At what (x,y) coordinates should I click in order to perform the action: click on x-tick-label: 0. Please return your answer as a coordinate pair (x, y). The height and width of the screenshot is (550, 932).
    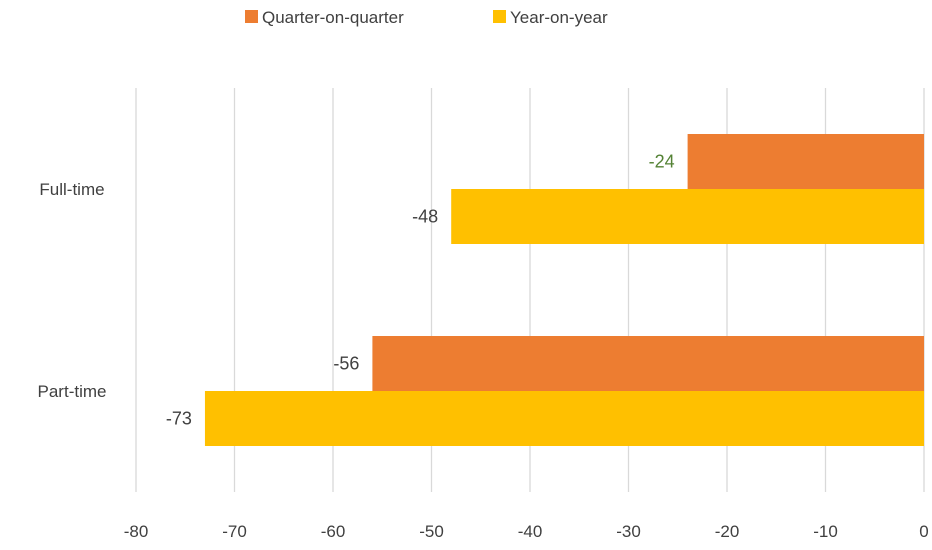
    Looking at the image, I should click on (923, 531).